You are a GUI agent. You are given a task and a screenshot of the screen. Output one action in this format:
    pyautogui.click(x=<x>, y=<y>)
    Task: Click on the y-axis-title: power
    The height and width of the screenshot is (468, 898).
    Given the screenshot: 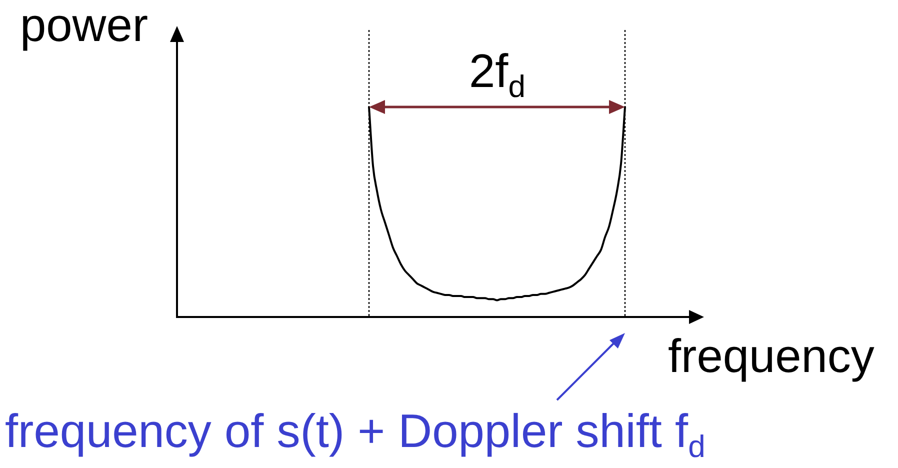 What is the action you would take?
    pyautogui.click(x=84, y=25)
    